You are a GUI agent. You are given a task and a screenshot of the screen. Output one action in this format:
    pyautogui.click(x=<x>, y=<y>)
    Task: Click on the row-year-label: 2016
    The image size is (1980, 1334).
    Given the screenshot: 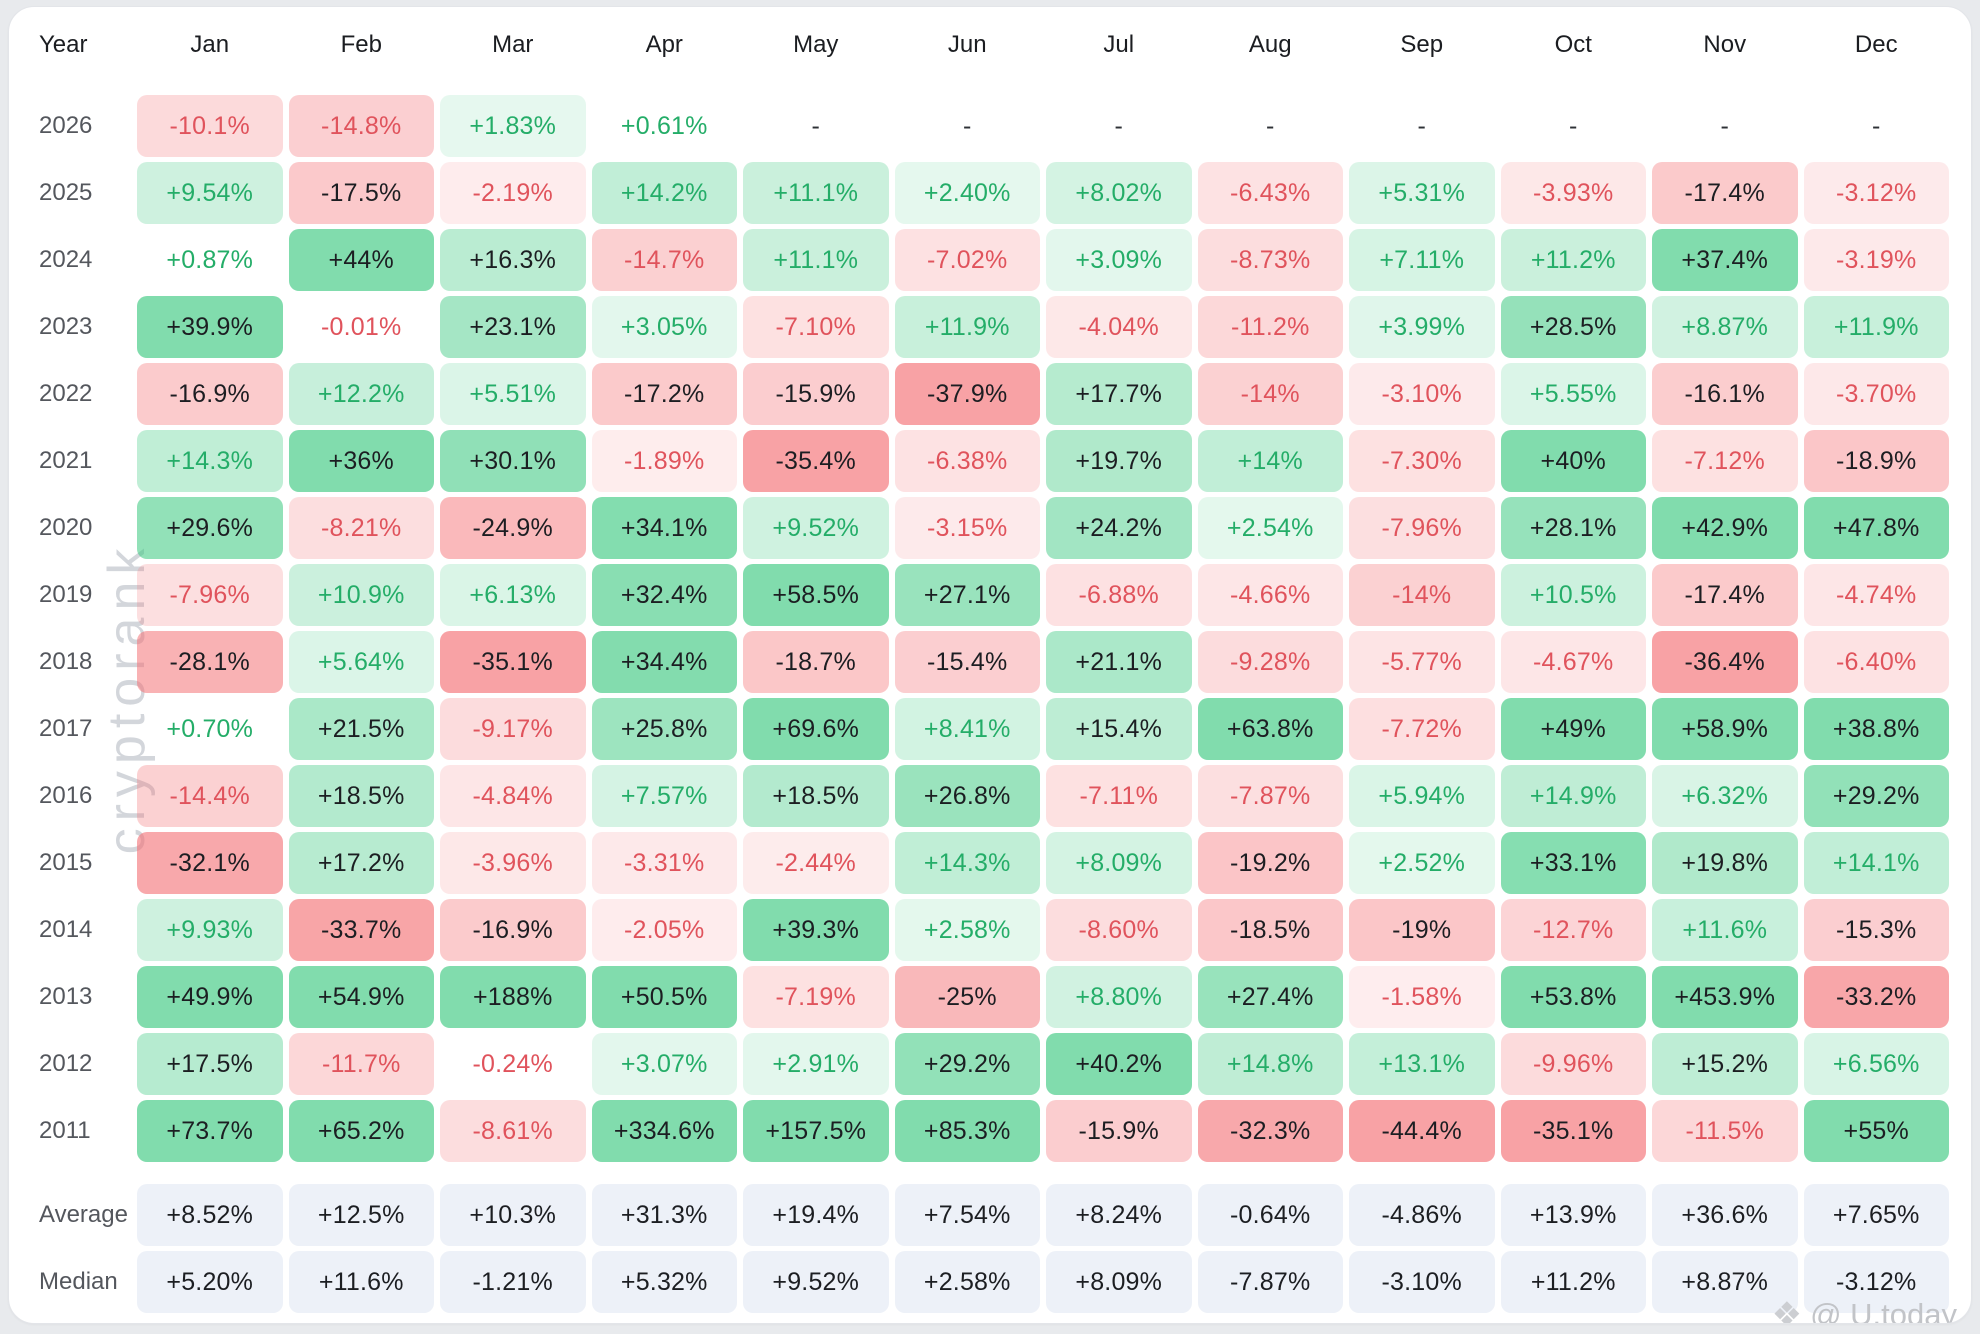 What is the action you would take?
    pyautogui.click(x=66, y=795)
    